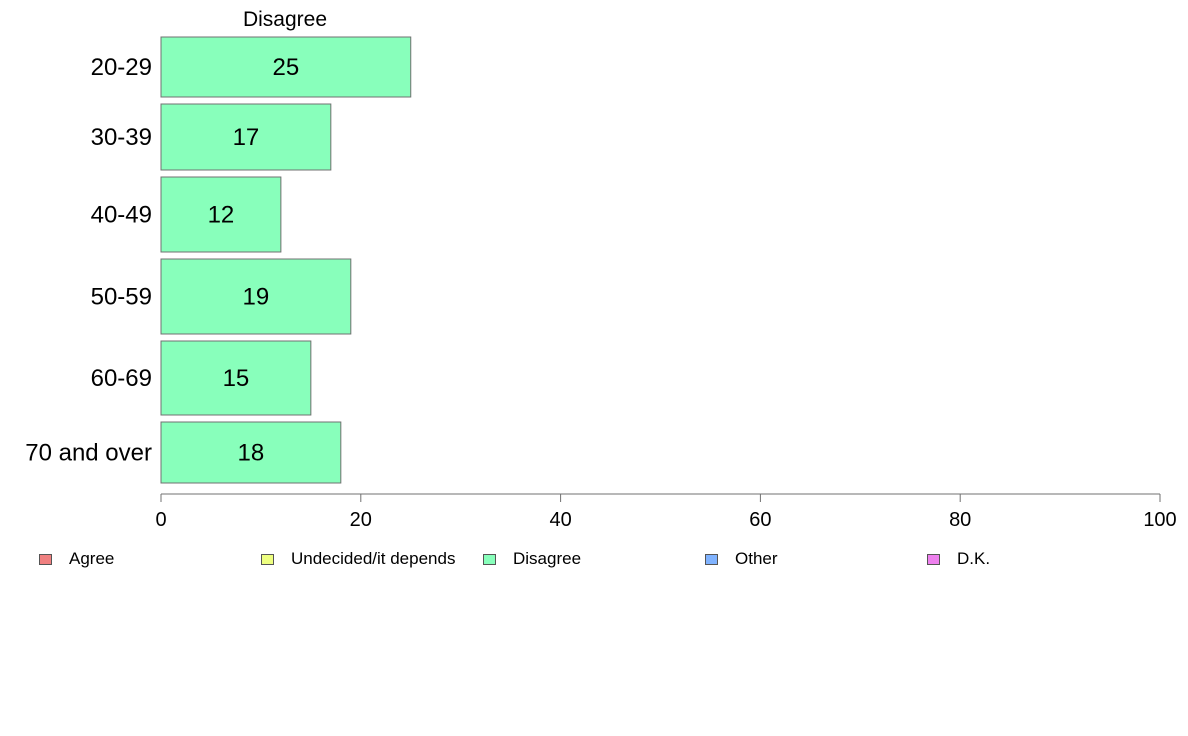 The image size is (1188, 736). What do you see at coordinates (88, 453) in the screenshot?
I see `category-label: 70 and over` at bounding box center [88, 453].